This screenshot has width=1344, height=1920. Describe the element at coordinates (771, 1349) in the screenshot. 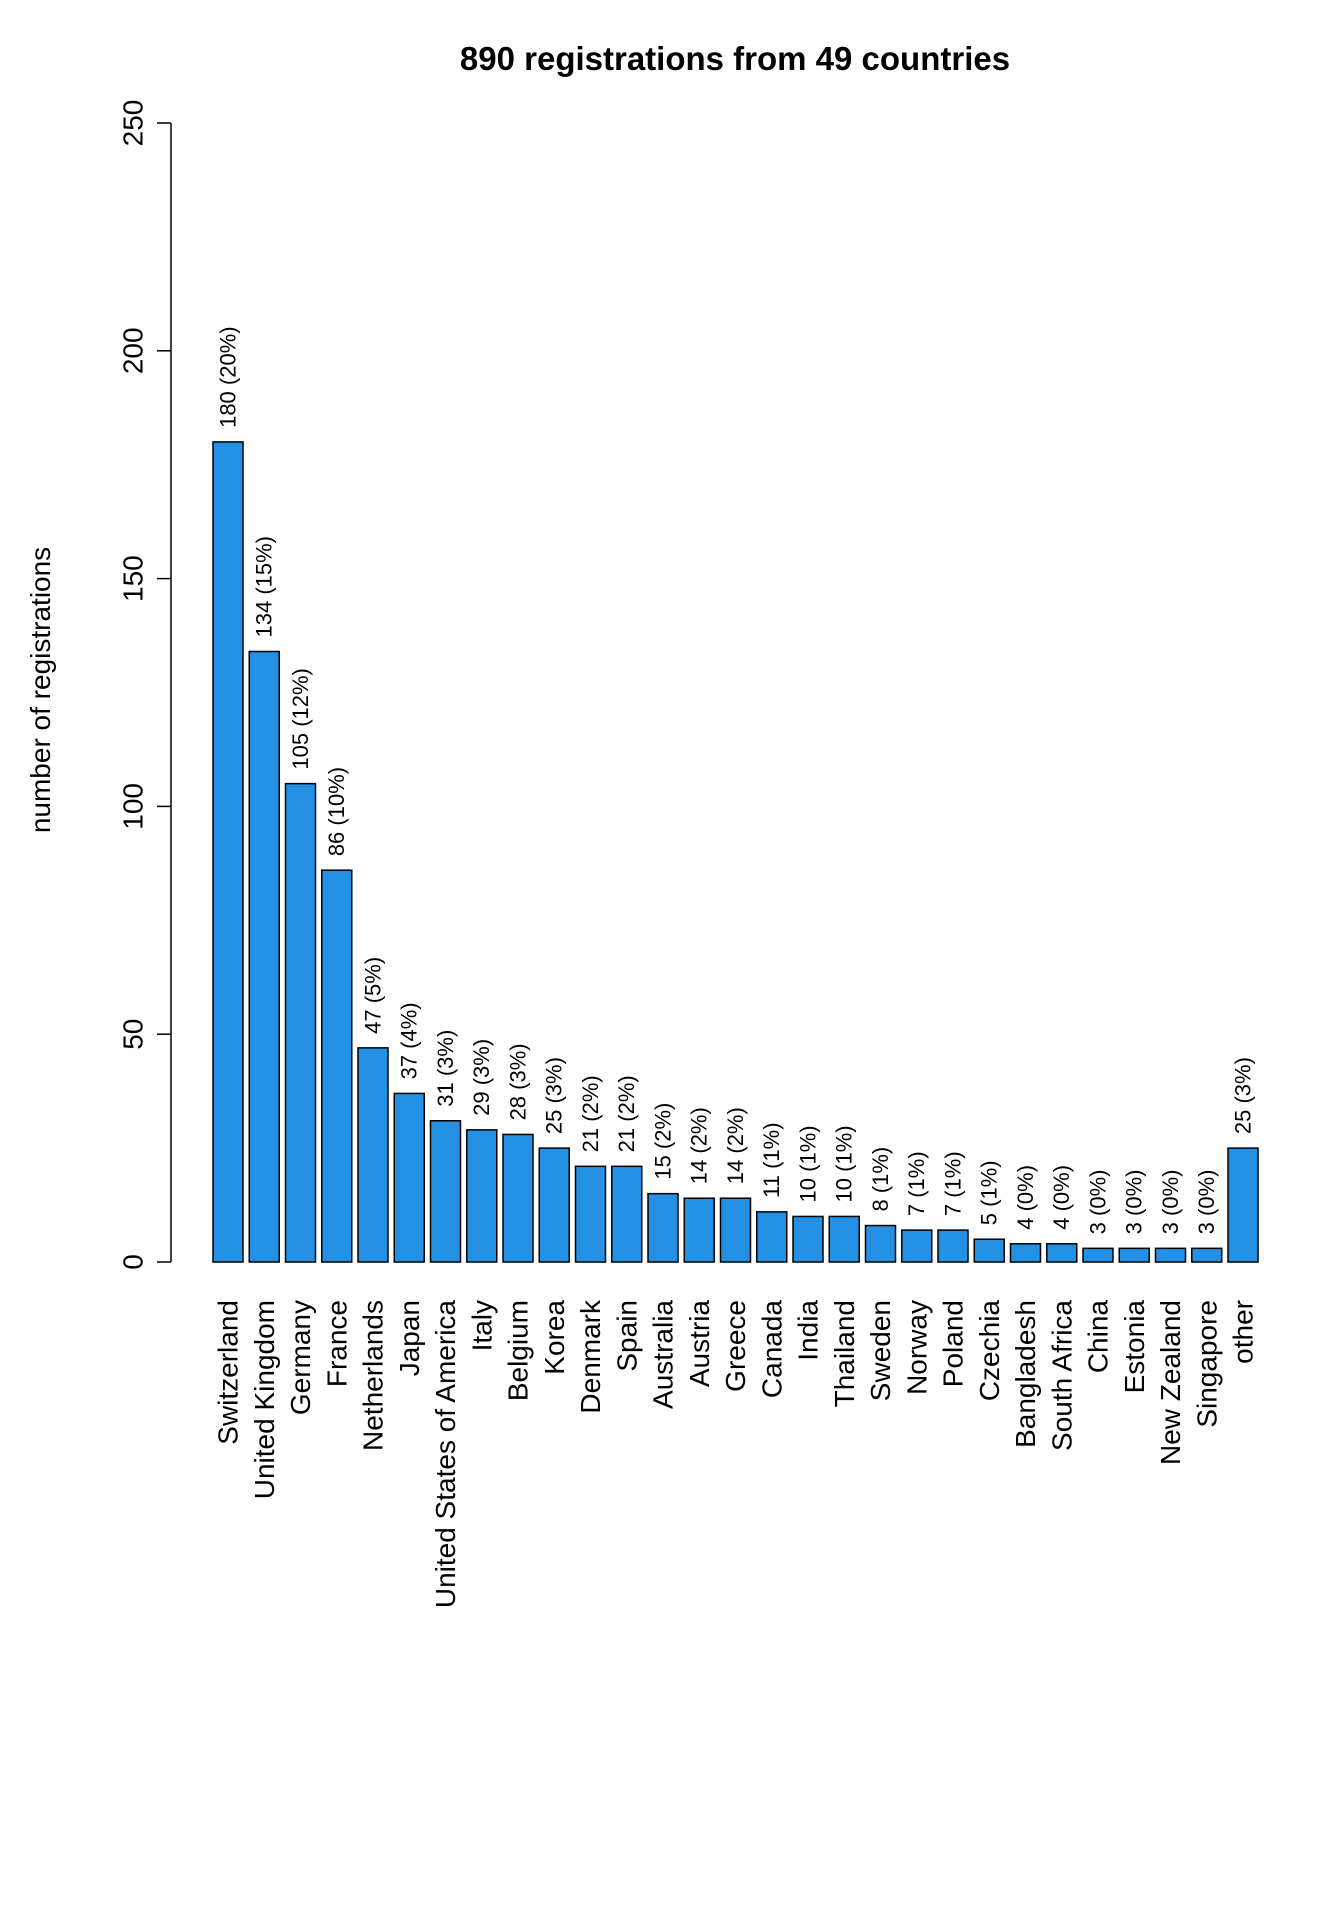

I see `x-tick-label: Canada` at that location.